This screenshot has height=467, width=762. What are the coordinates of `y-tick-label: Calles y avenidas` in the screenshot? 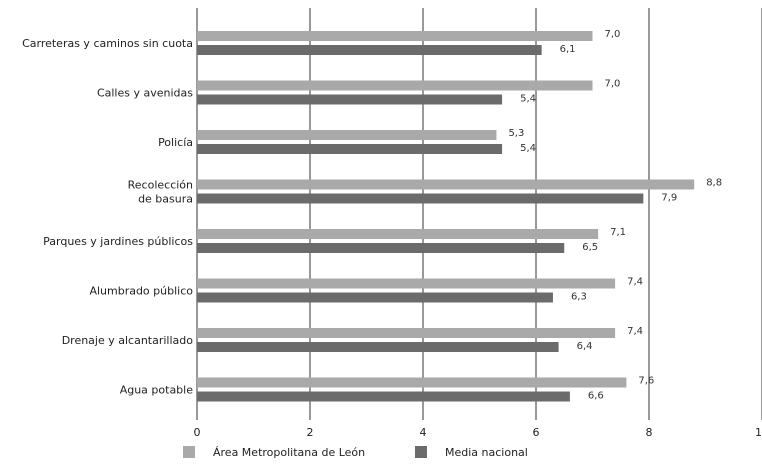 It's located at (145, 93).